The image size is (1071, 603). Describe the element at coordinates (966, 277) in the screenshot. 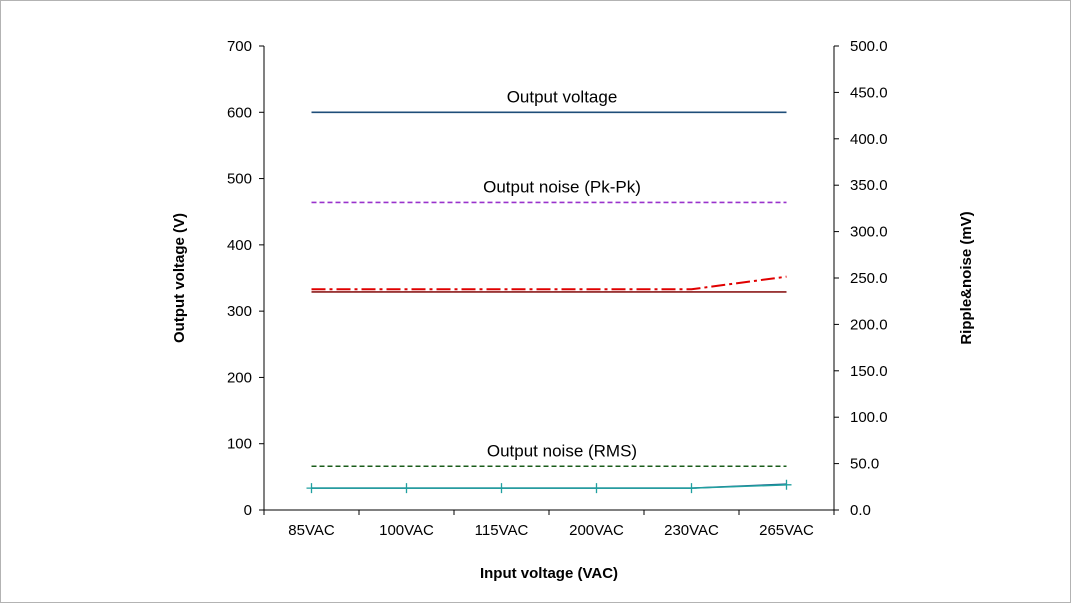

I see `y-axis-right-title: Ripple&noise (mV)` at that location.